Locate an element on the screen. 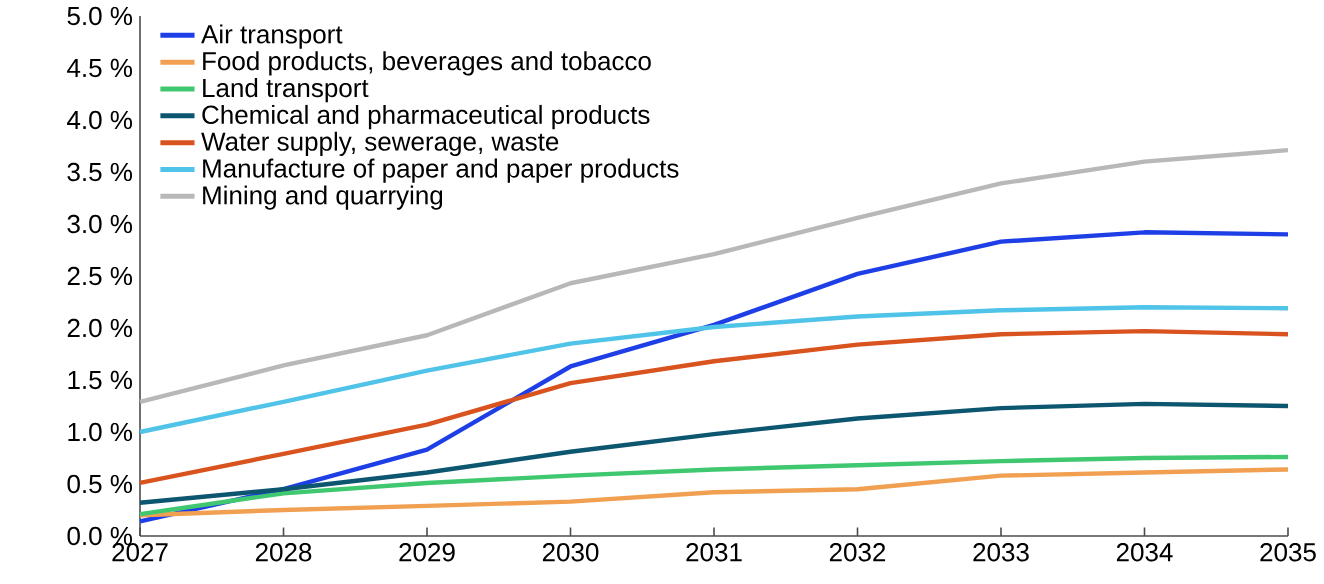 The width and height of the screenshot is (1324, 584). legend-label: Manufacture of paper and paper products is located at coordinates (441, 170).